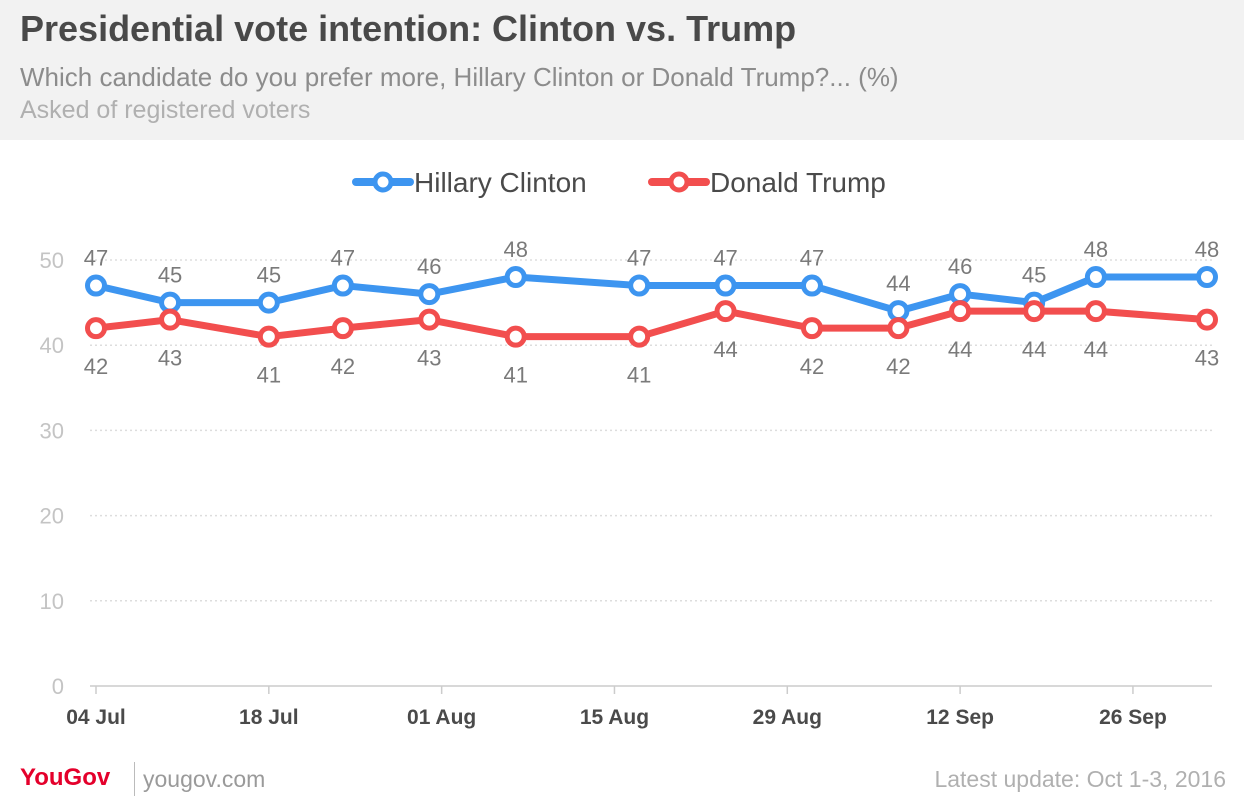 Image resolution: width=1244 pixels, height=810 pixels. What do you see at coordinates (1133, 717) in the screenshot?
I see `x-tick-label: 26 Sep` at bounding box center [1133, 717].